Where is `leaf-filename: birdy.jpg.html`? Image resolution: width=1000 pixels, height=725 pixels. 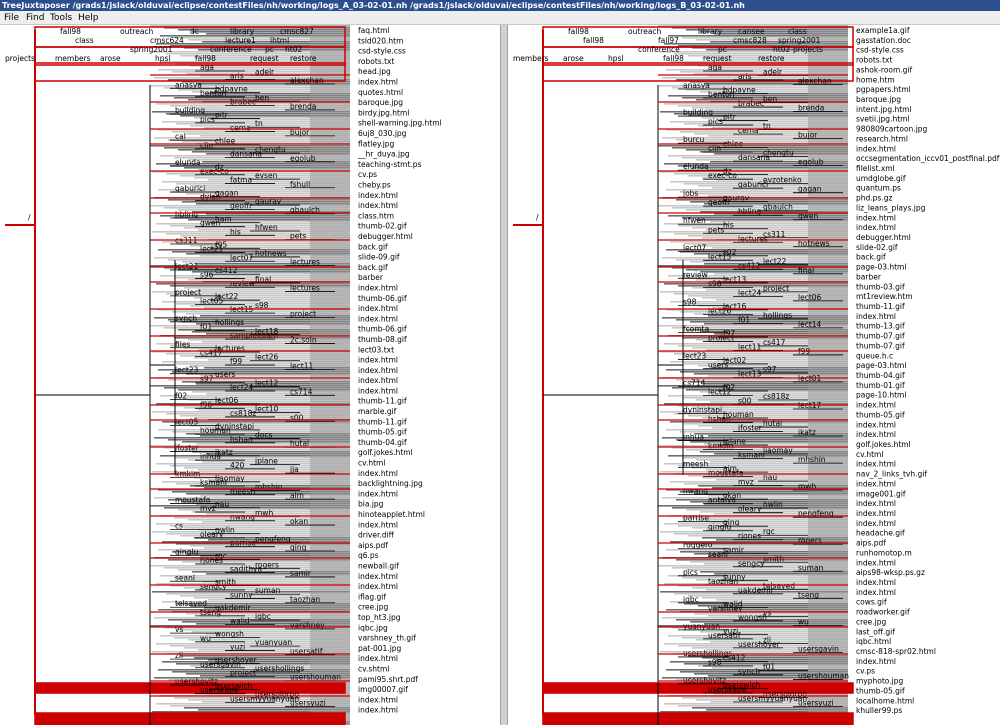 leaf-filename: birdy.jpg.html is located at coordinates (383, 112).